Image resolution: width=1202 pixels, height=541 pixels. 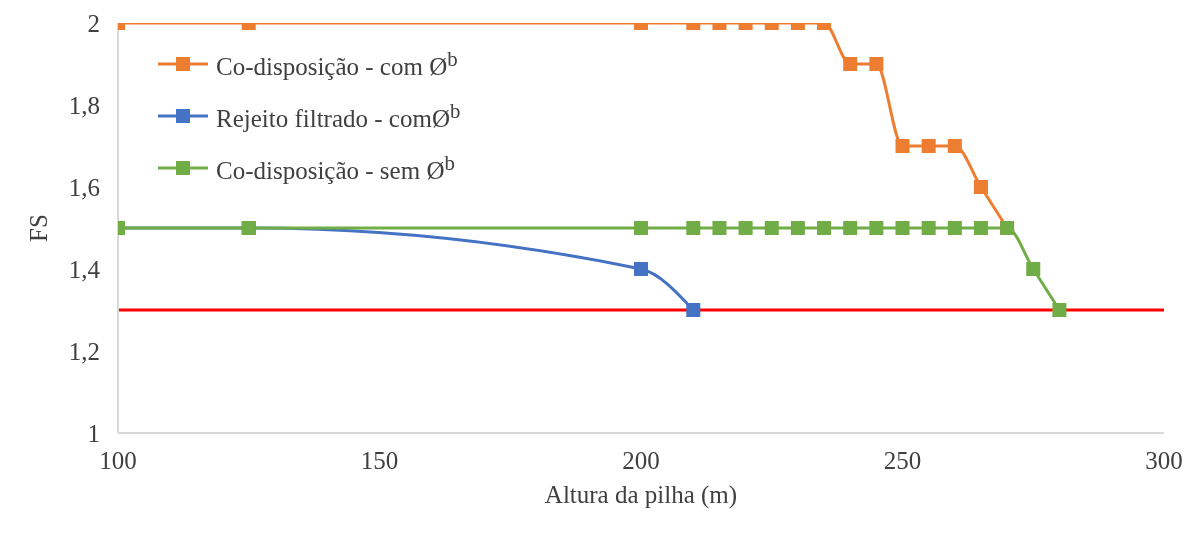 What do you see at coordinates (641, 495) in the screenshot?
I see `x-axis-title: Altura da pilha (m)` at bounding box center [641, 495].